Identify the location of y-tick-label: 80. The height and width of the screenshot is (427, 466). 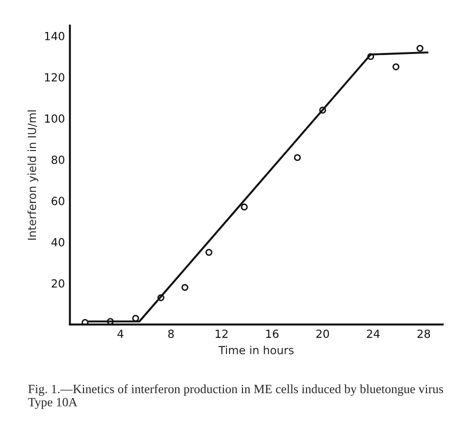
(58, 160).